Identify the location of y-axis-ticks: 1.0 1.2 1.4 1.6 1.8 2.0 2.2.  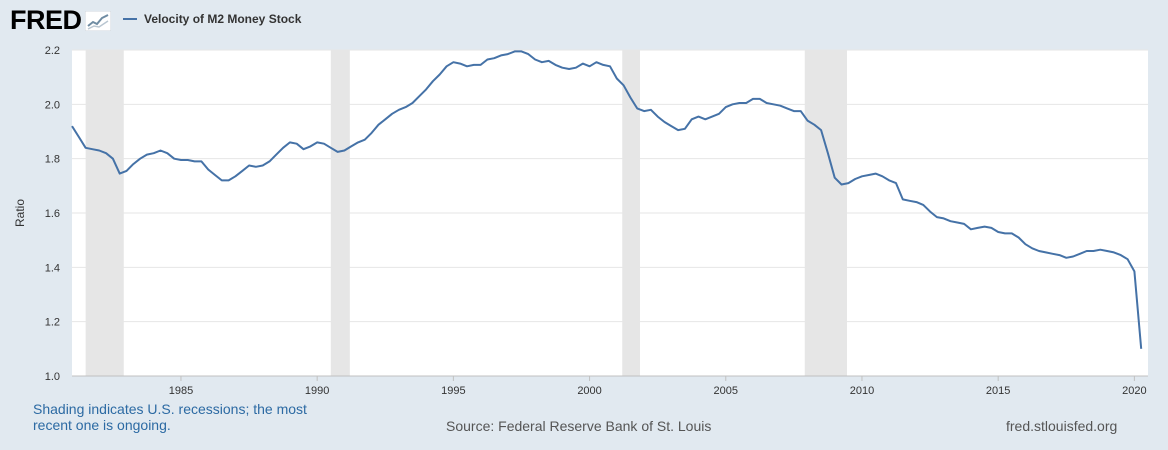
(52, 214).